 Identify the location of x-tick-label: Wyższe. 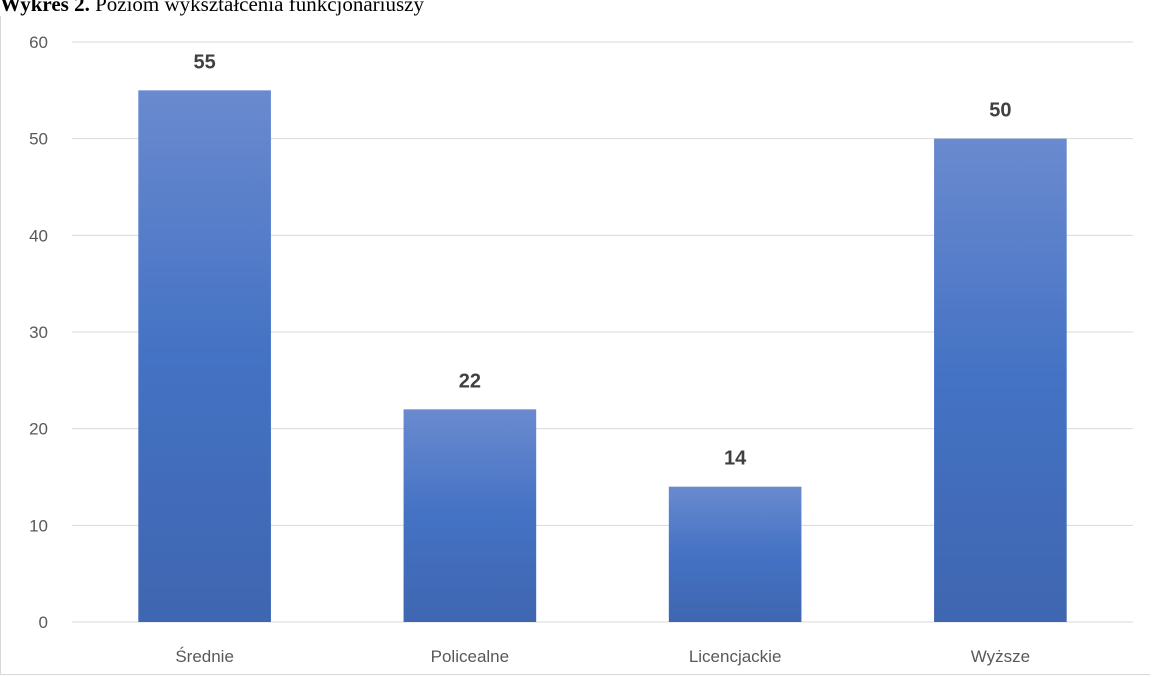
(1000, 656).